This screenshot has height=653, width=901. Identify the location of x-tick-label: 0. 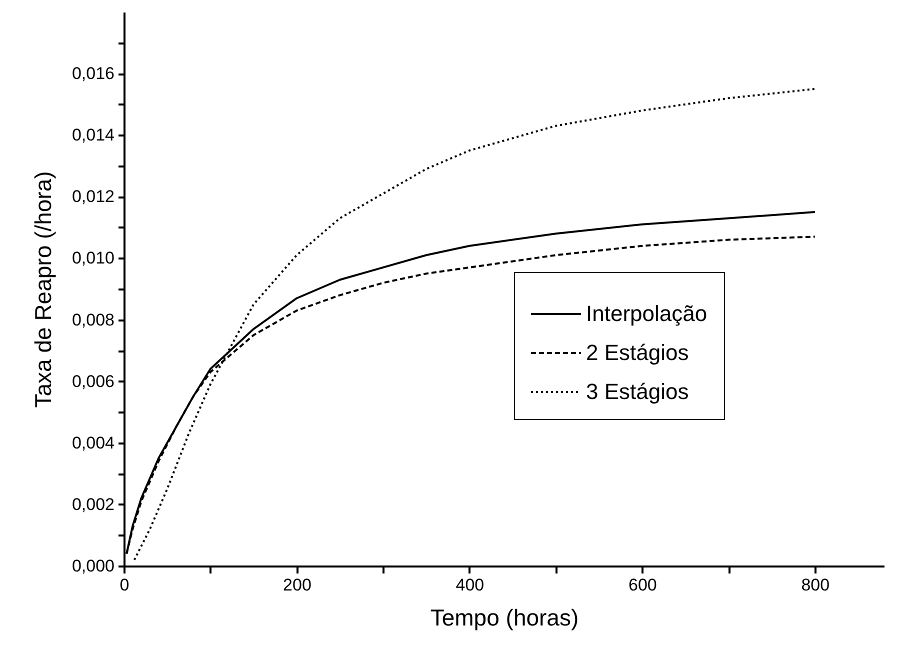
(125, 585).